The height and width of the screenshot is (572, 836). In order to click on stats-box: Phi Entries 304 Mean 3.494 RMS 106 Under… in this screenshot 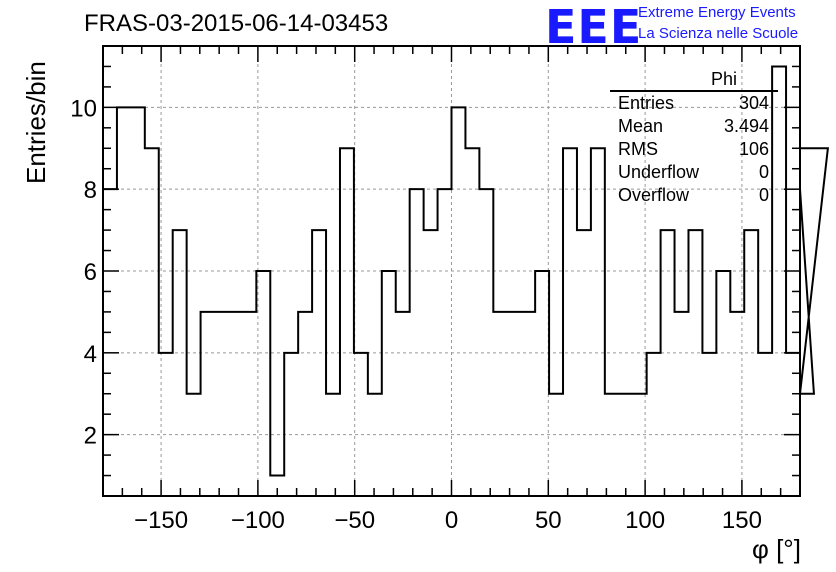, I will do `click(694, 136)`.